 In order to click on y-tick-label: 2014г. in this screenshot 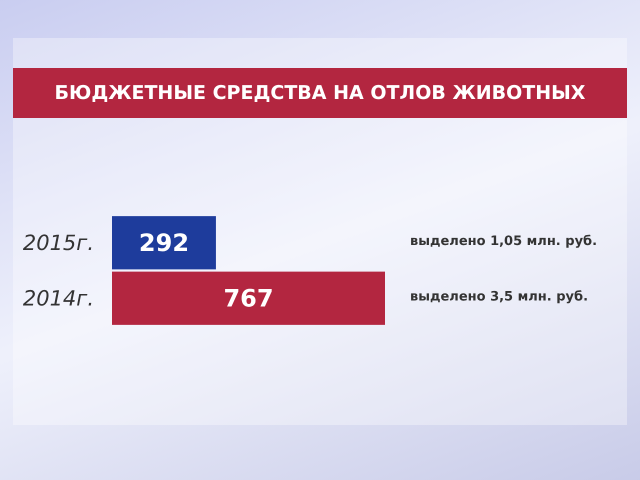, I will do `click(58, 298)`.